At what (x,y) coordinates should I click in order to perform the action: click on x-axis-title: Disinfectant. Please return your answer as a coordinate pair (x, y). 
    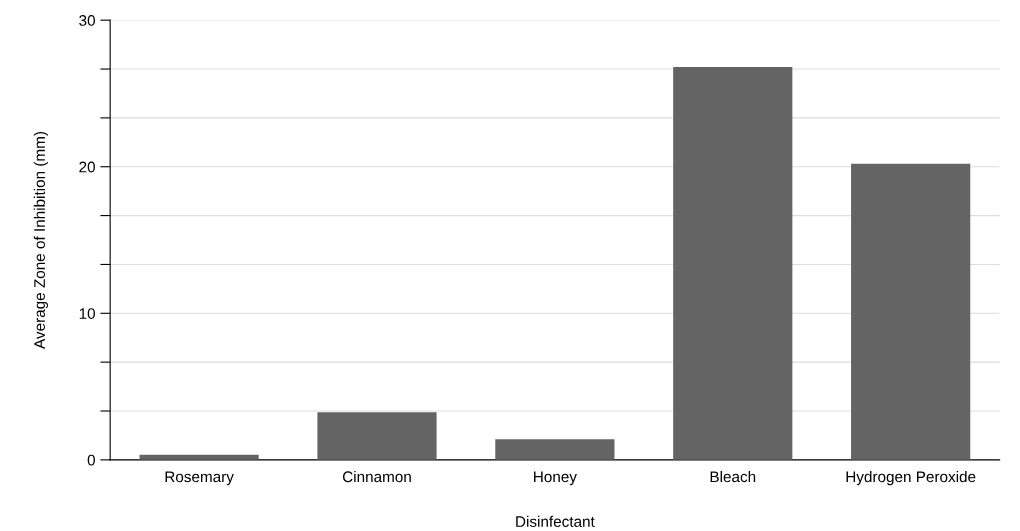
    Looking at the image, I should click on (555, 521).